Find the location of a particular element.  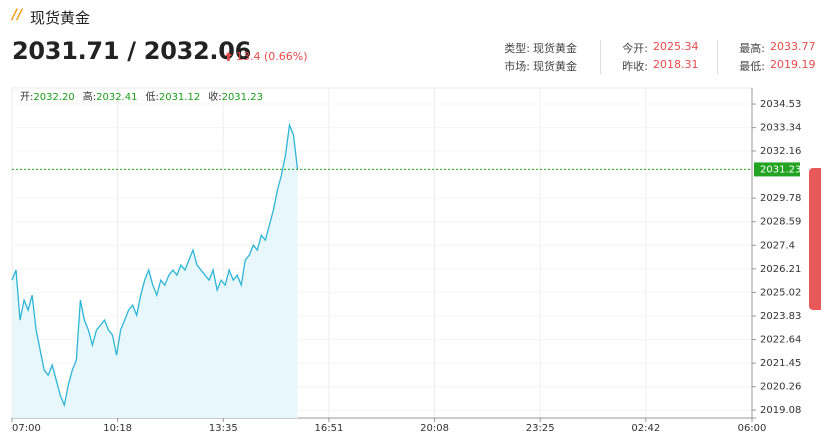

price-change: 13.4 (0.66%) is located at coordinates (272, 56).